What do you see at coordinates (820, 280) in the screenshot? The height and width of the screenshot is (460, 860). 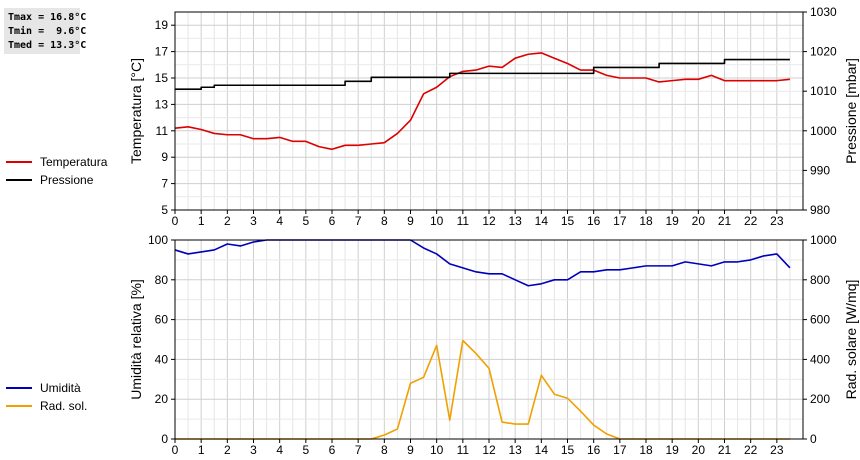 I see `y2-tick-label: 800` at bounding box center [820, 280].